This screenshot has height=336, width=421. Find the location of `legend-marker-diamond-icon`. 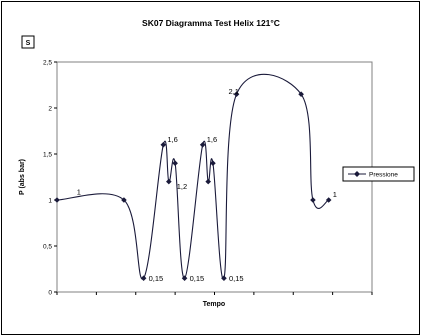

legend-marker-diamond-icon is located at coordinates (357, 174).